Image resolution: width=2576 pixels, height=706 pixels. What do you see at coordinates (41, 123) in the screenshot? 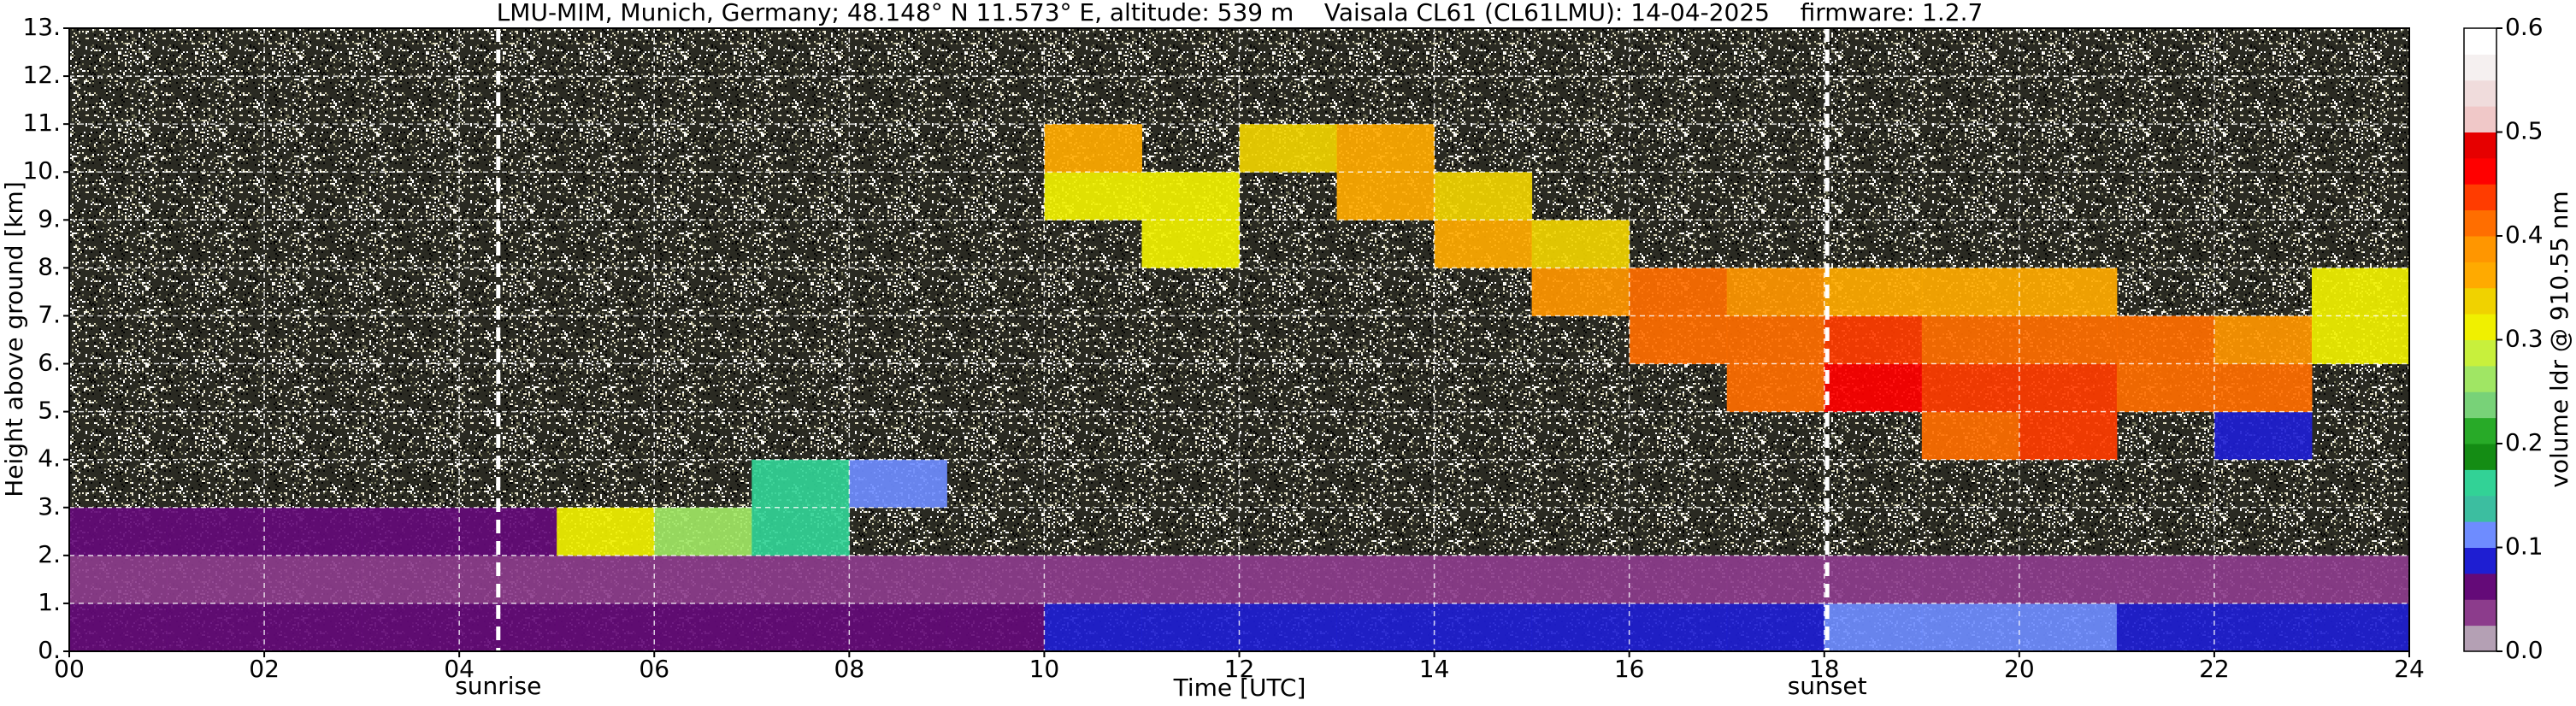
I see `y-tick-label: 11.` at bounding box center [41, 123].